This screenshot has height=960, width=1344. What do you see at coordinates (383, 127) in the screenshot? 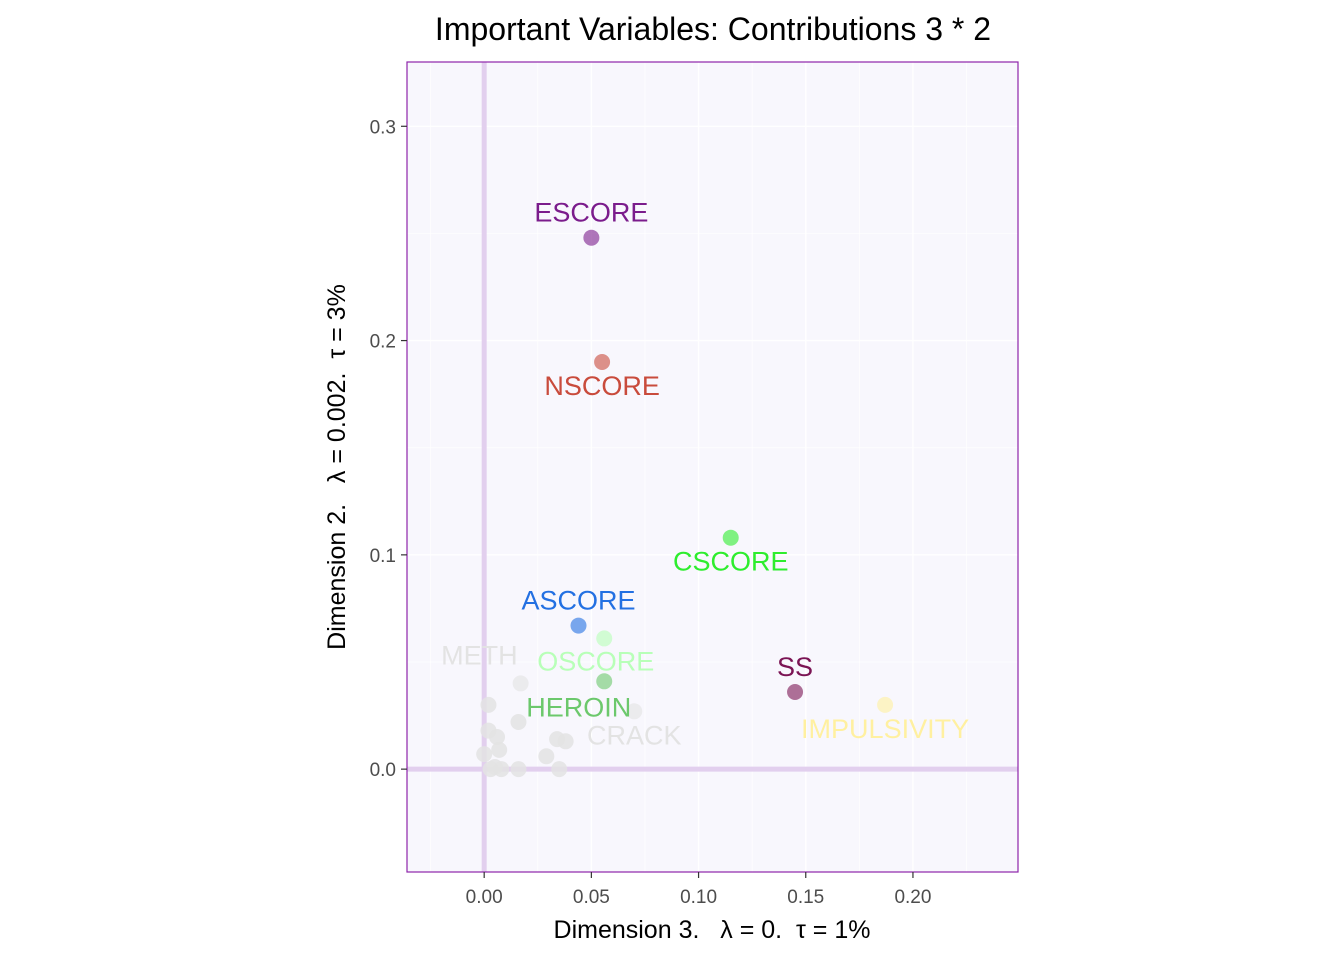
I see `y-tick-label: 0.3` at bounding box center [383, 127].